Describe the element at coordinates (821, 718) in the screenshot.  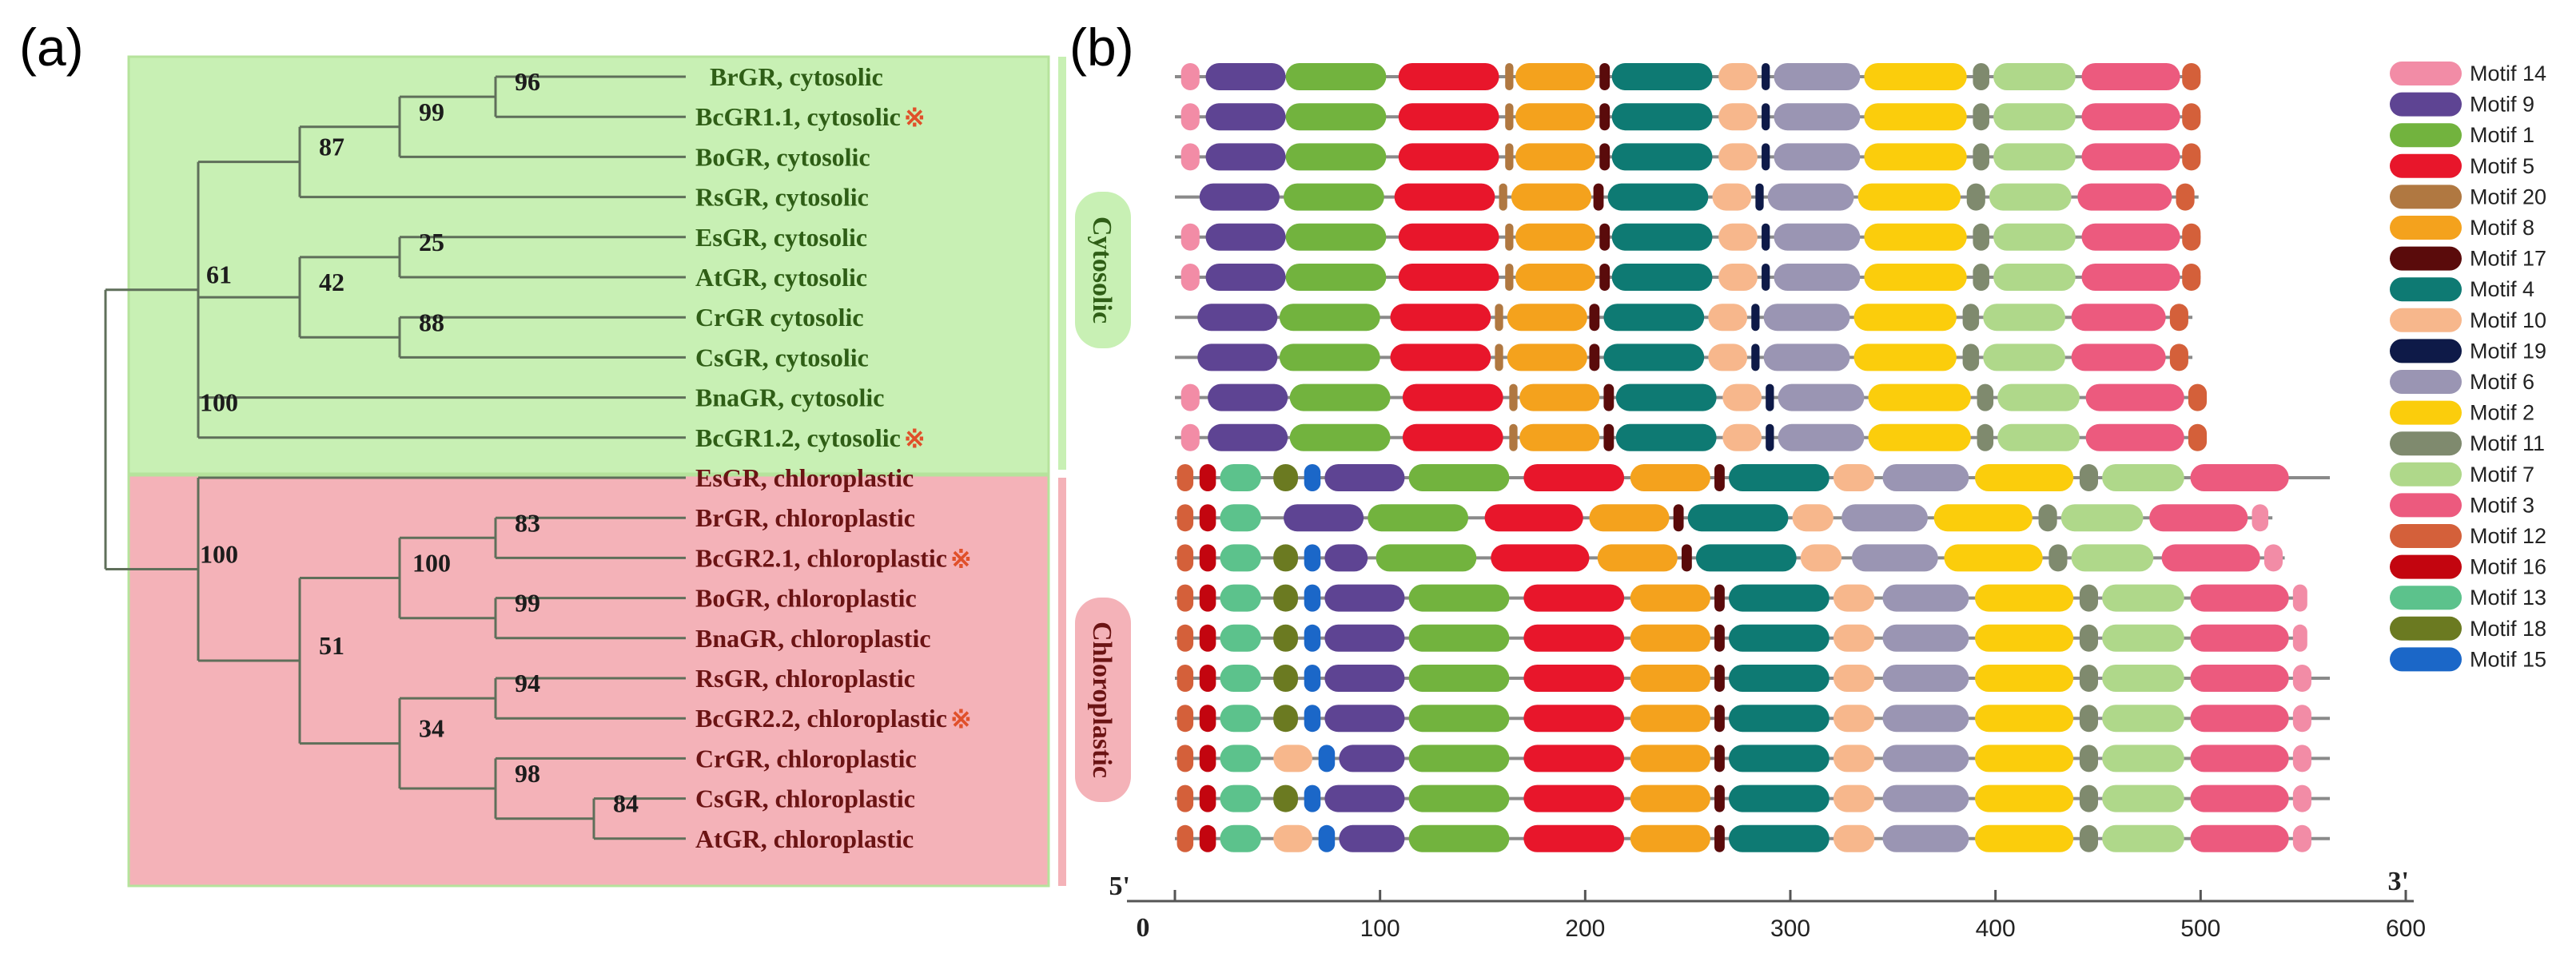
I see `leaf-label: BcGR2.2, chloroplastic` at that location.